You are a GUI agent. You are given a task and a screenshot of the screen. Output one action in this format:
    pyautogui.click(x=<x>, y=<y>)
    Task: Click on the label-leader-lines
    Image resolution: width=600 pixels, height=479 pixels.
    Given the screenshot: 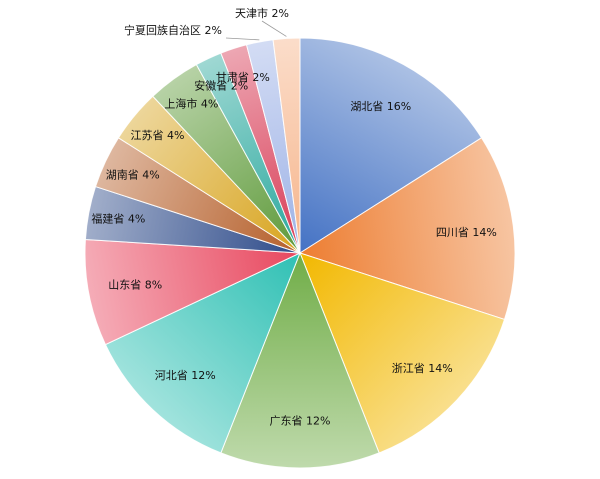 What is the action you would take?
    pyautogui.click(x=256, y=30)
    